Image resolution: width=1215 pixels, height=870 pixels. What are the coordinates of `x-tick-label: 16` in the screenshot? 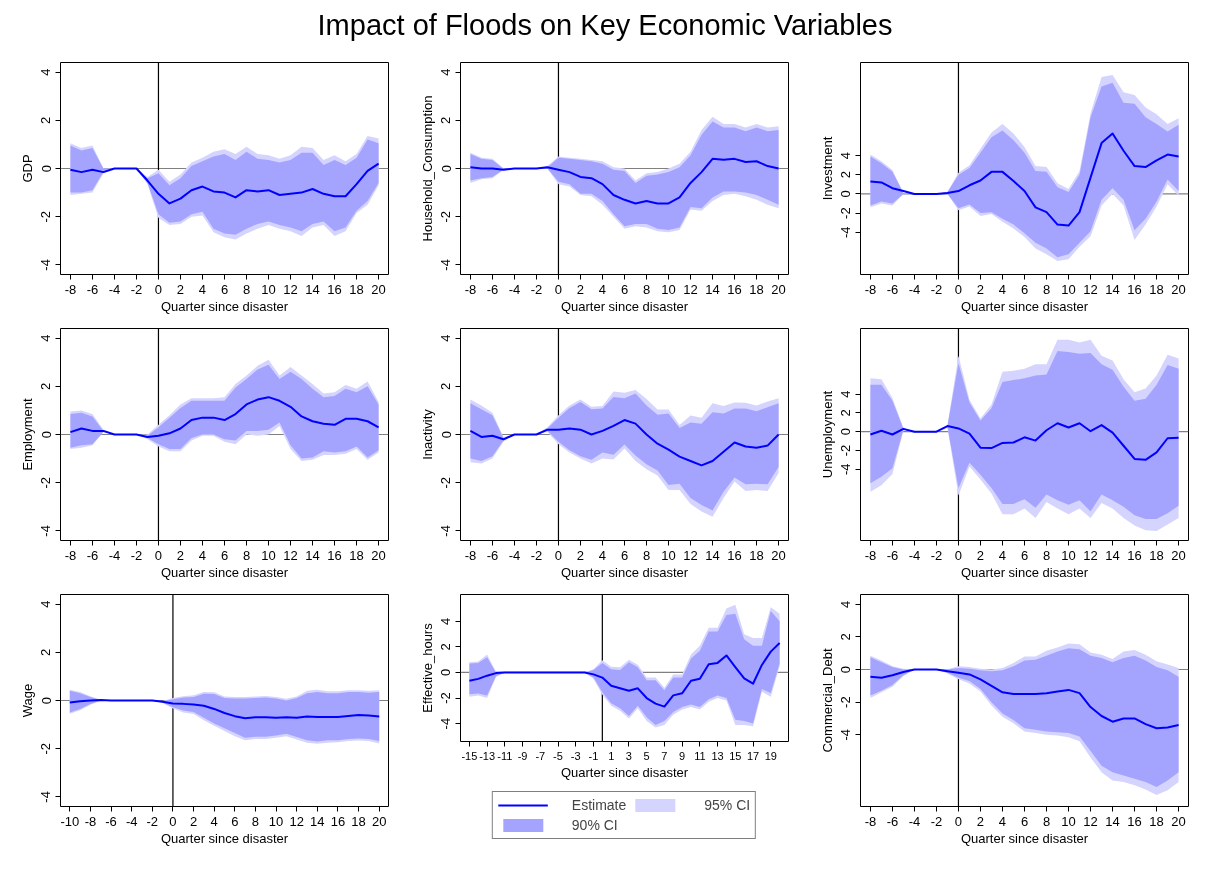 It's located at (334, 555).